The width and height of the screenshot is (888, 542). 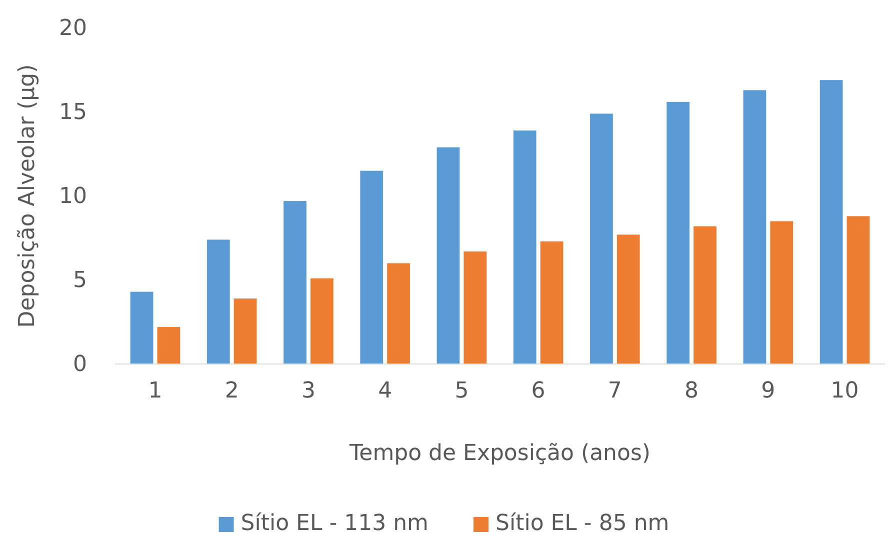 What do you see at coordinates (155, 391) in the screenshot?
I see `x-tick-label: 1` at bounding box center [155, 391].